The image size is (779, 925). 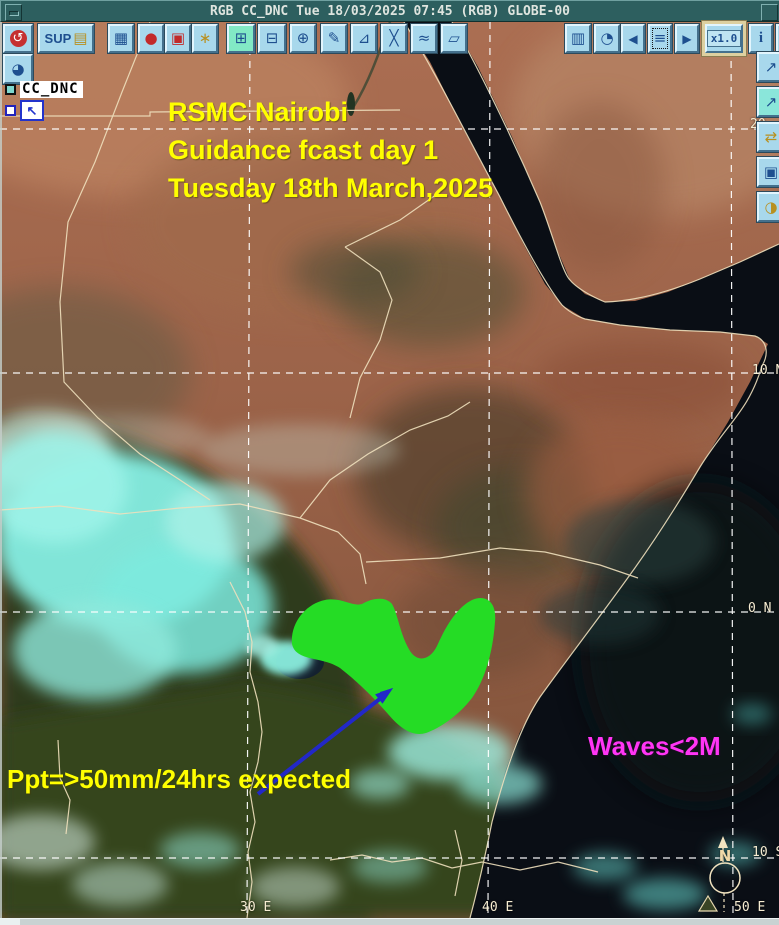 What do you see at coordinates (80, 38) in the screenshot?
I see `layers-icon: ▤` at bounding box center [80, 38].